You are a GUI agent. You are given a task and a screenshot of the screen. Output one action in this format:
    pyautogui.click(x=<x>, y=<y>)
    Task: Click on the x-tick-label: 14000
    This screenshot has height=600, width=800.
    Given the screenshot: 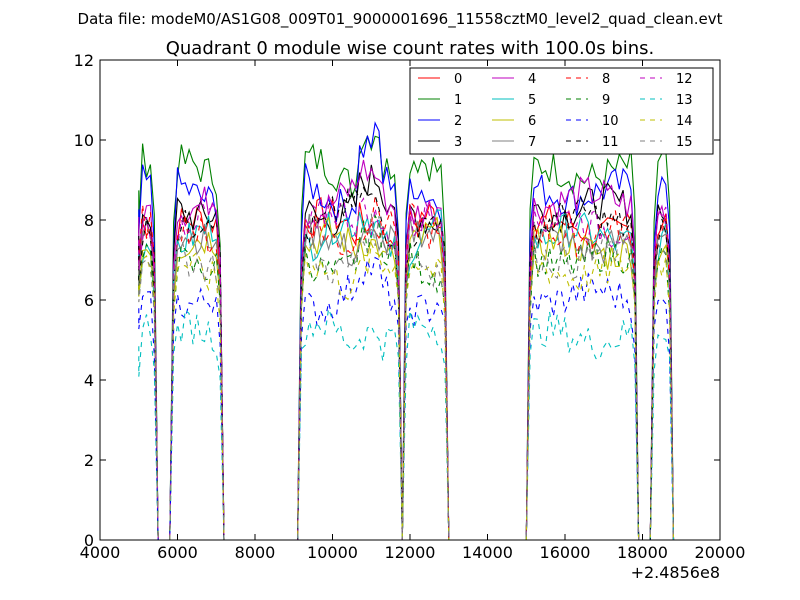 What is the action you would take?
    pyautogui.click(x=487, y=552)
    